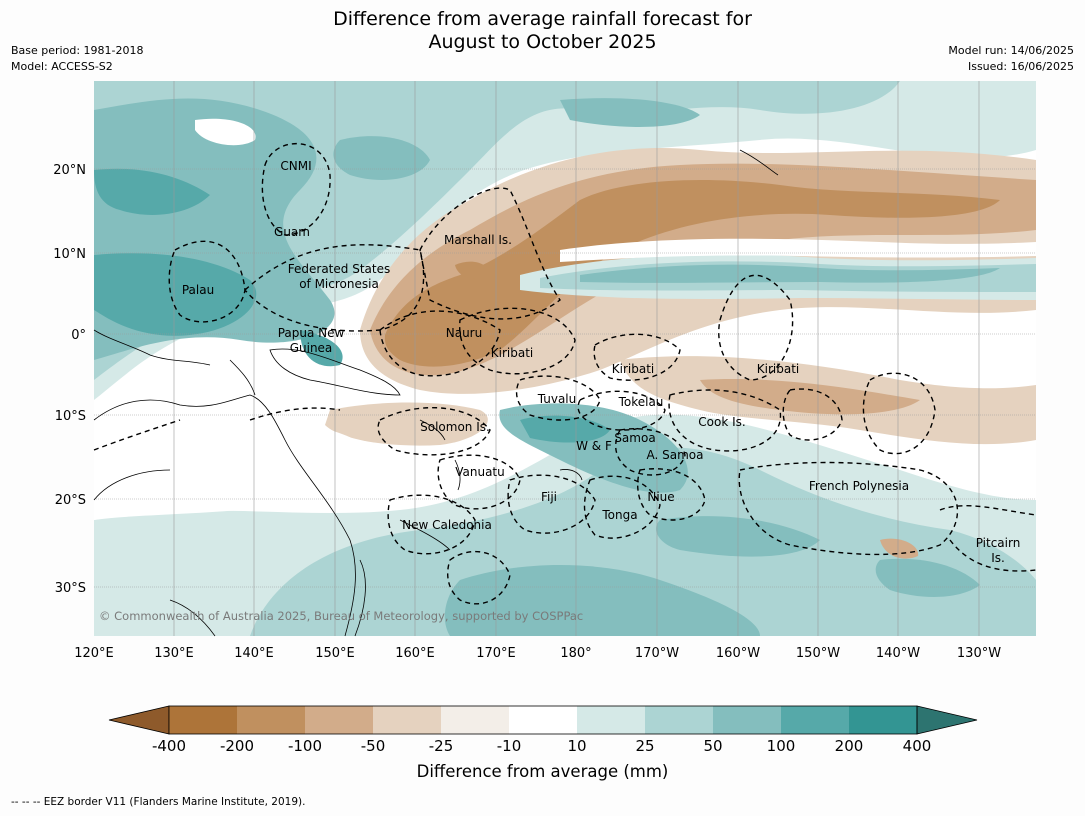 The image size is (1085, 816). I want to click on region-label-vanuatu: Vanuatu, so click(480, 472).